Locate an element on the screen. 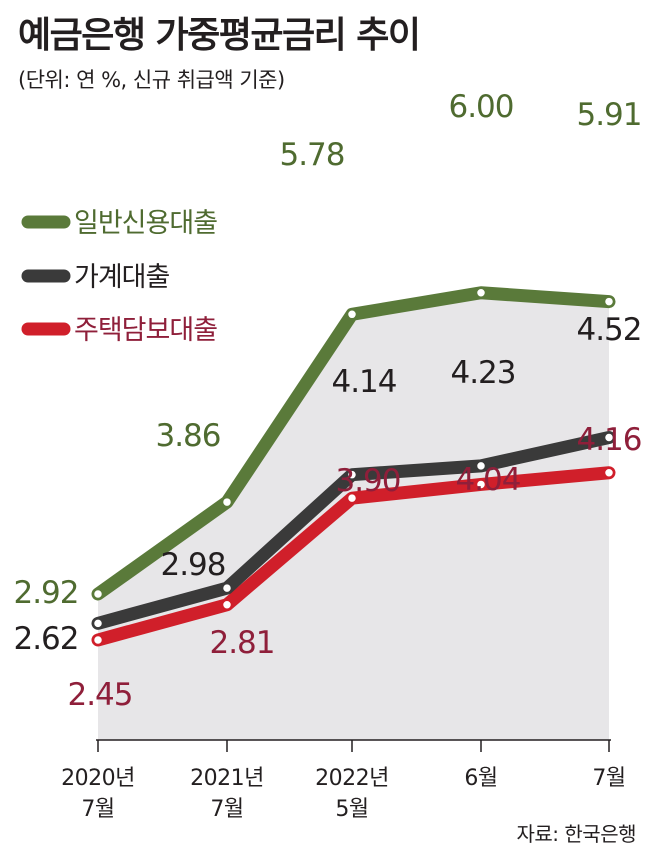  x-tick-label-line: 2021년 is located at coordinates (227, 778).